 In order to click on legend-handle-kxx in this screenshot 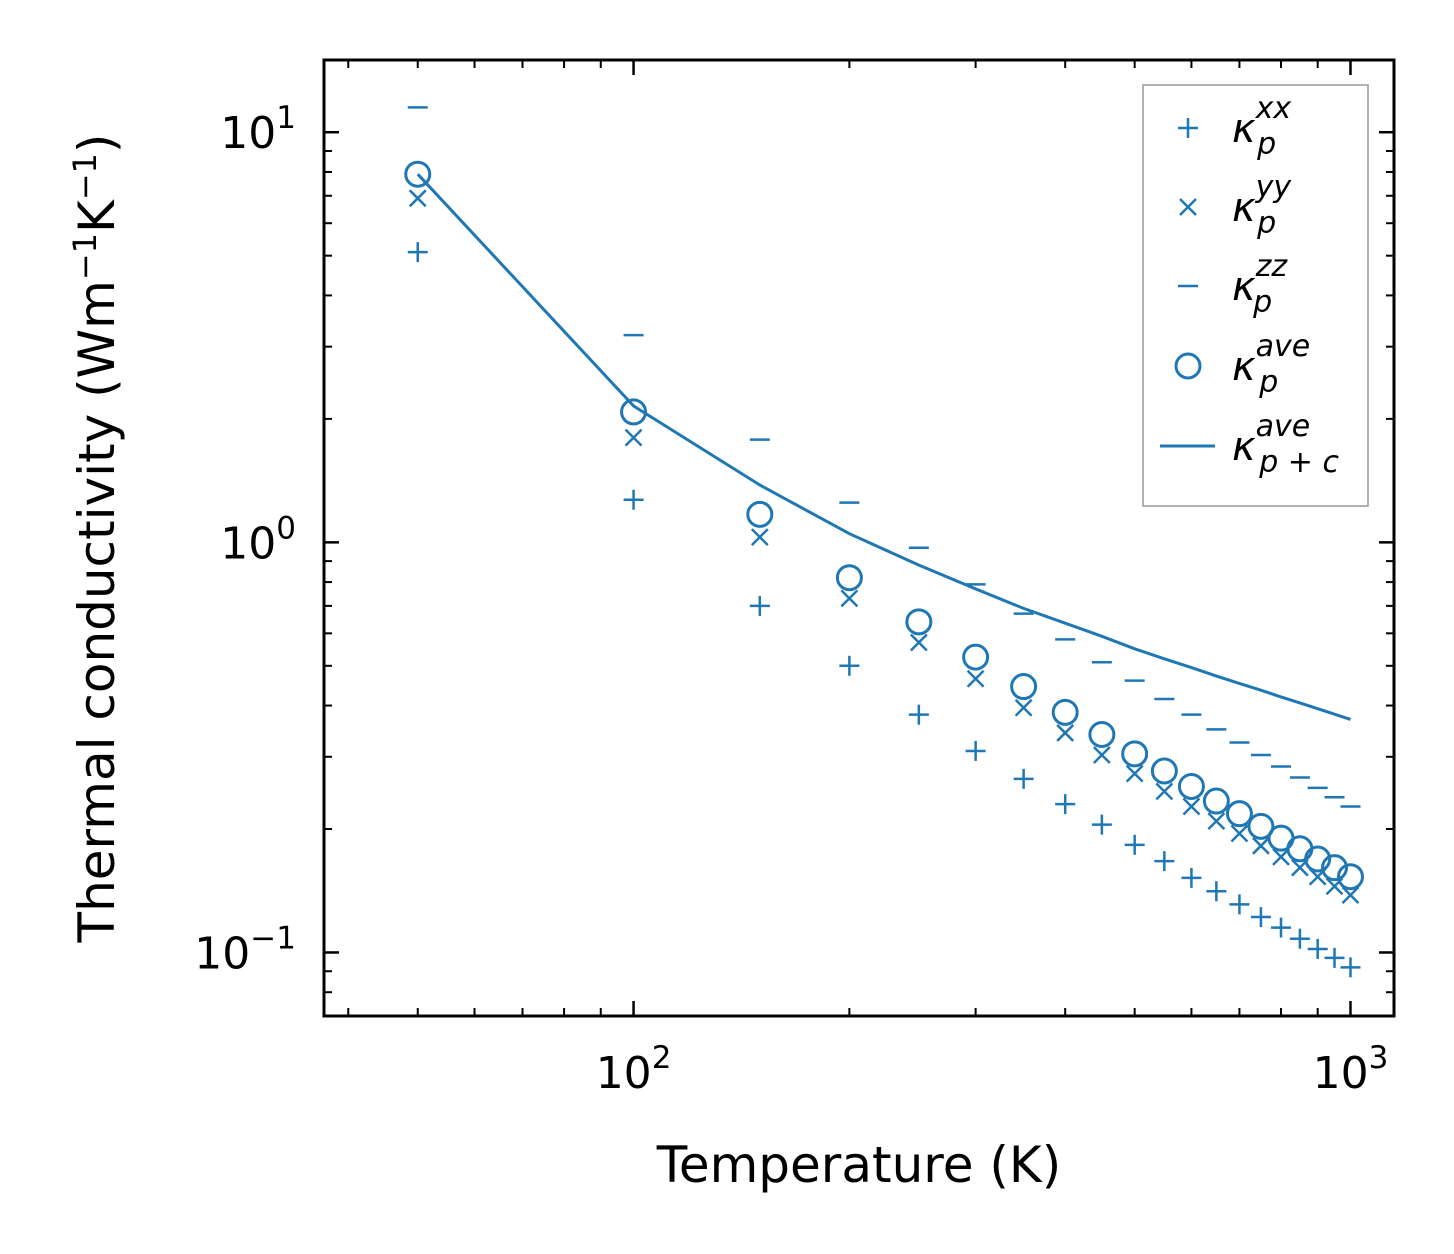, I will do `click(1188, 128)`.